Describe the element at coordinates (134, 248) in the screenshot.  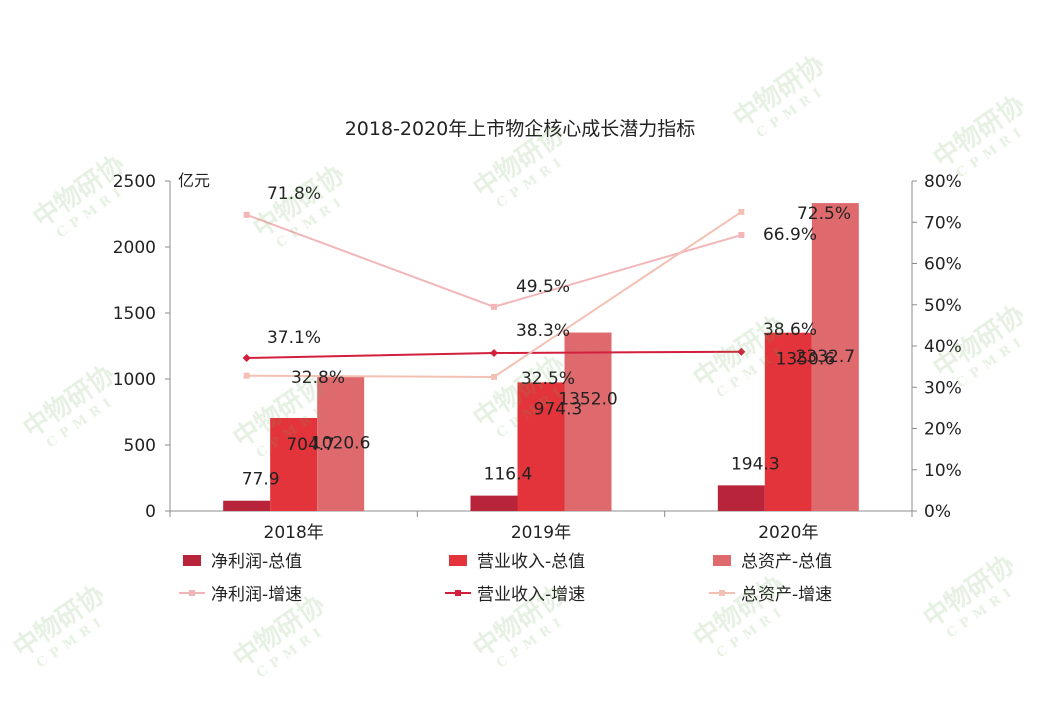
I see `left-axis-tick-label: 2000` at that location.